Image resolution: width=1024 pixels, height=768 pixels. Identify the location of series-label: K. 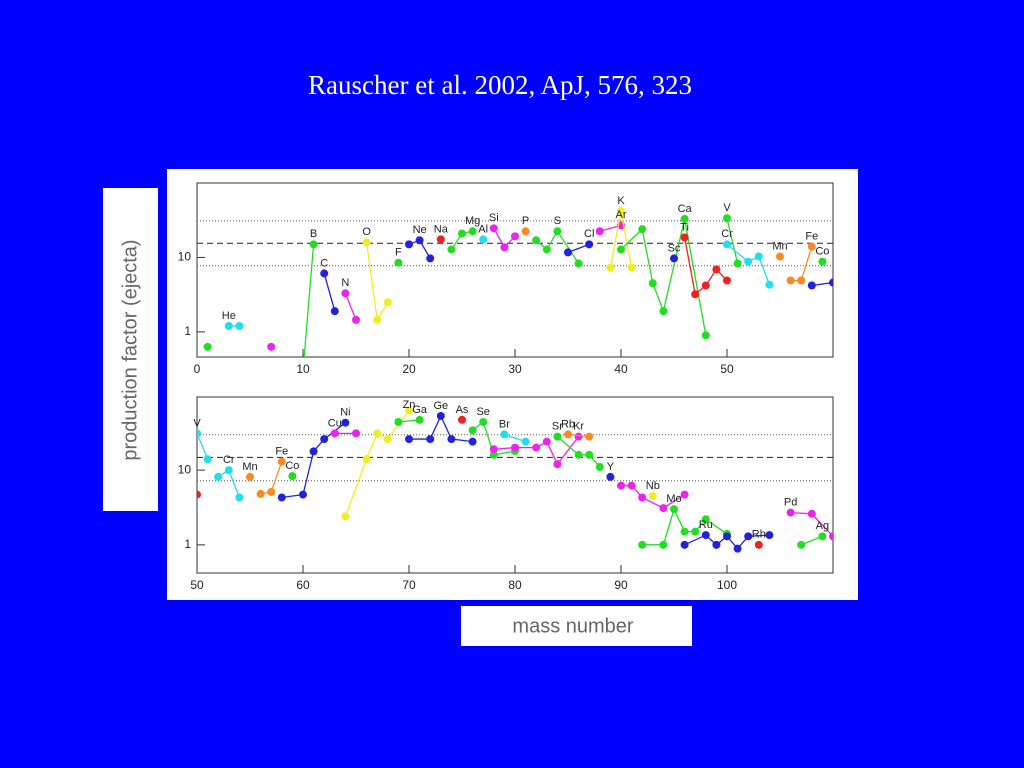
(621, 201).